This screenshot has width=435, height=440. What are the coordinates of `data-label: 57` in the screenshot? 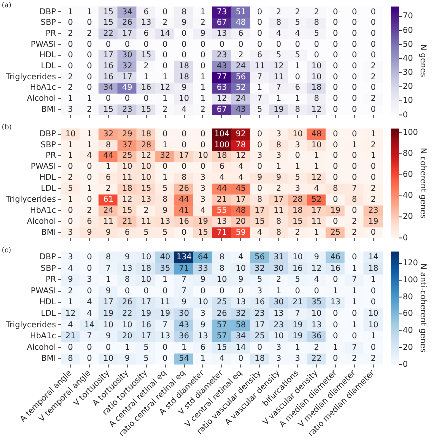 It's located at (222, 336).